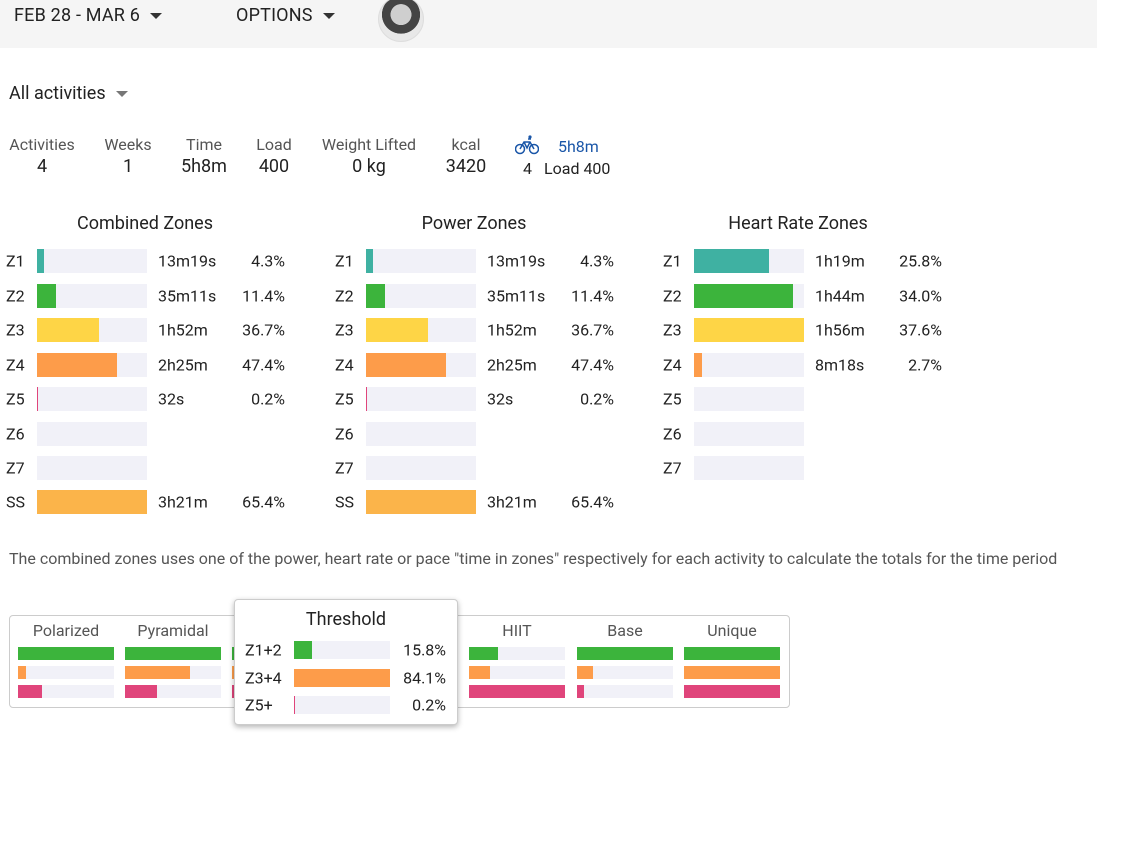  I want to click on sport-time: 5h8m, so click(578, 146).